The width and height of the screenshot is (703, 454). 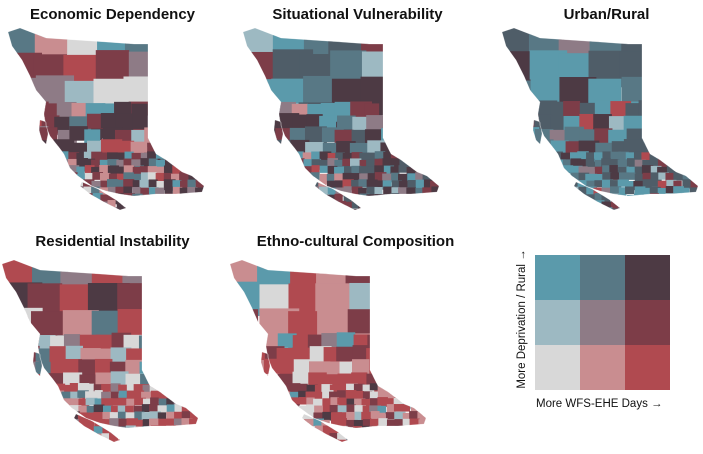 I want to click on province-outline, so click(x=600, y=112).